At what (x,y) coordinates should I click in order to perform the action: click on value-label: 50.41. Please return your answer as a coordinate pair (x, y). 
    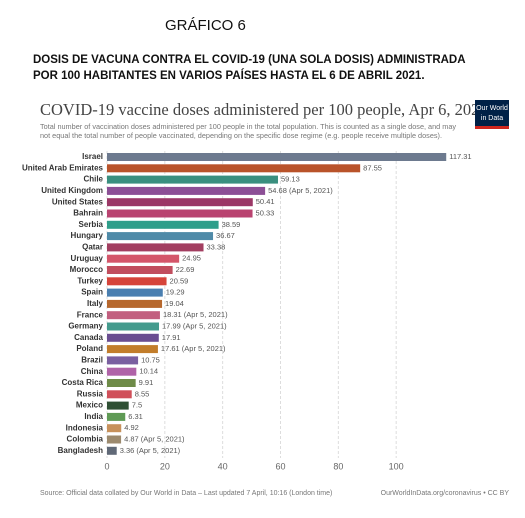
    Looking at the image, I should click on (265, 201).